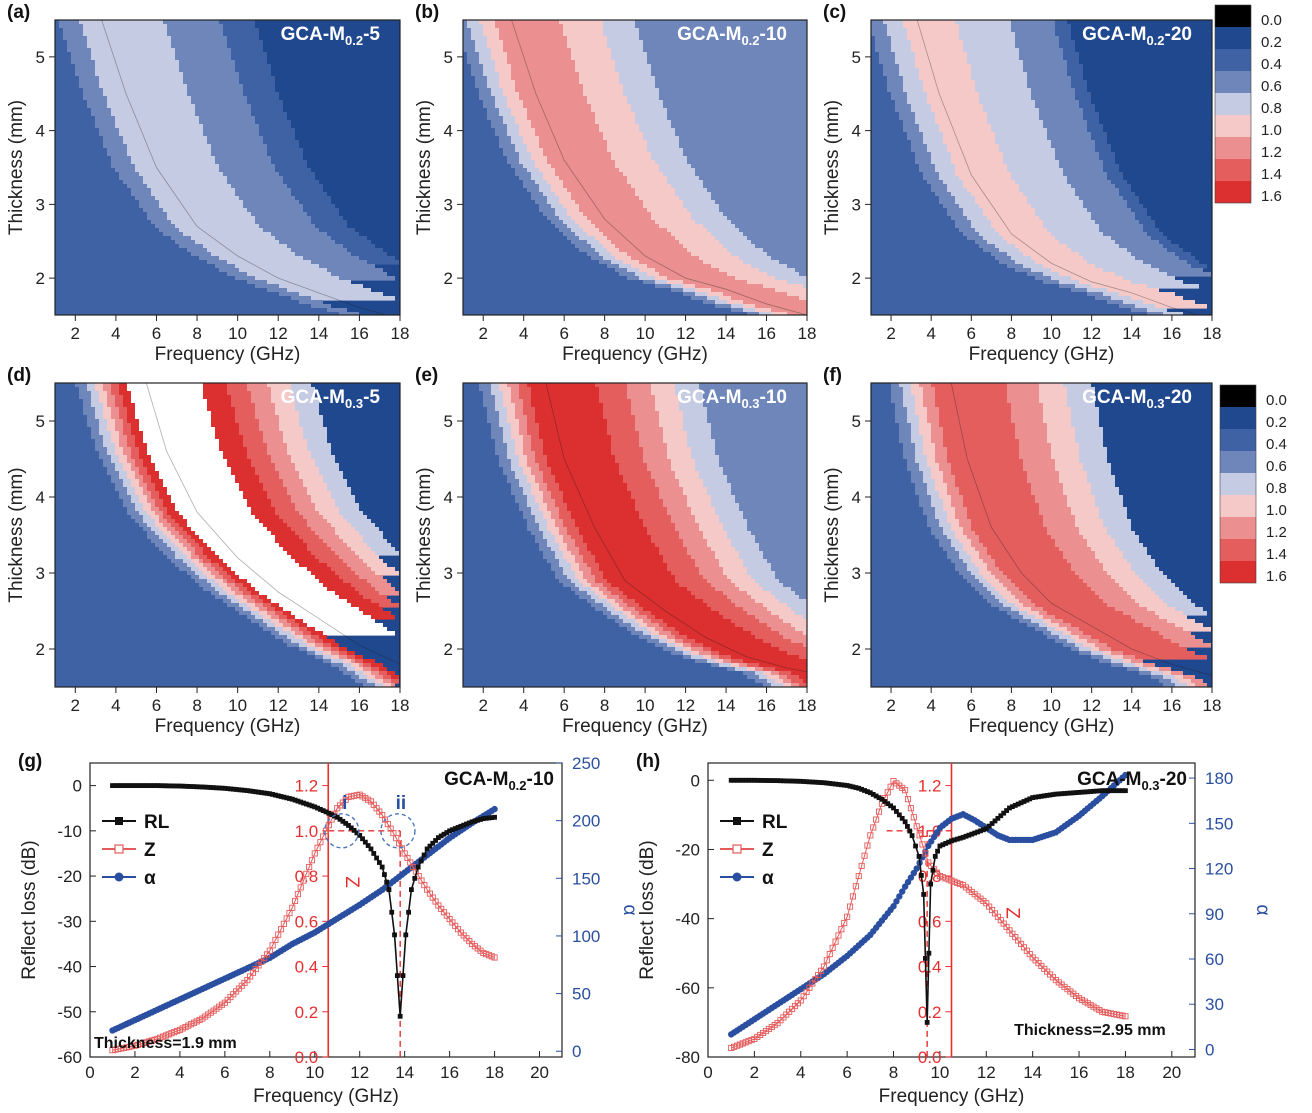  What do you see at coordinates (1051, 705) in the screenshot?
I see `x-tick-label: 10` at bounding box center [1051, 705].